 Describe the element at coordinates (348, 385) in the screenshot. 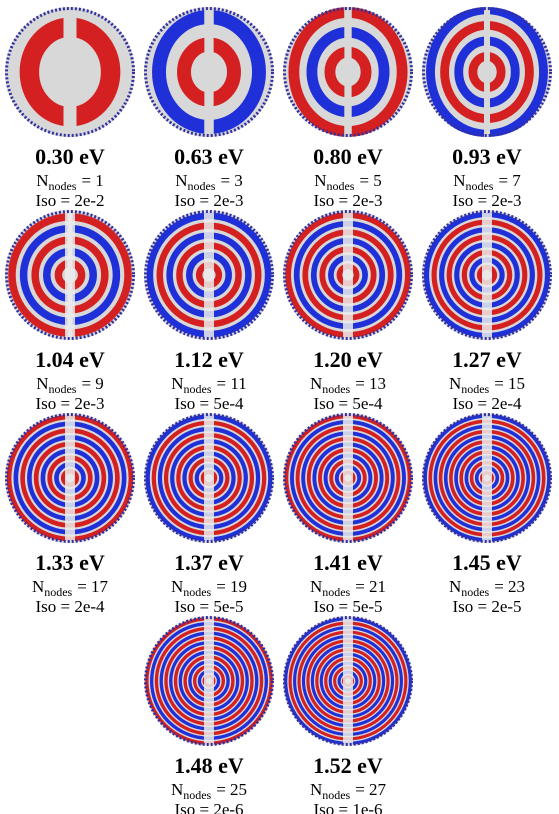

I see `node-count: Nnodes = 13` at that location.